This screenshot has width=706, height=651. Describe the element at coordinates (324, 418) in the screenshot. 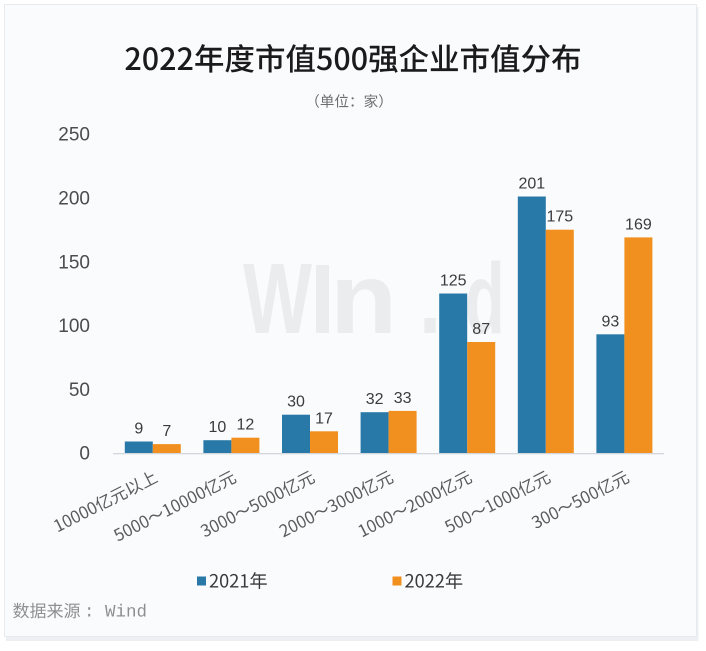

I see `svg-text: 17` at that location.